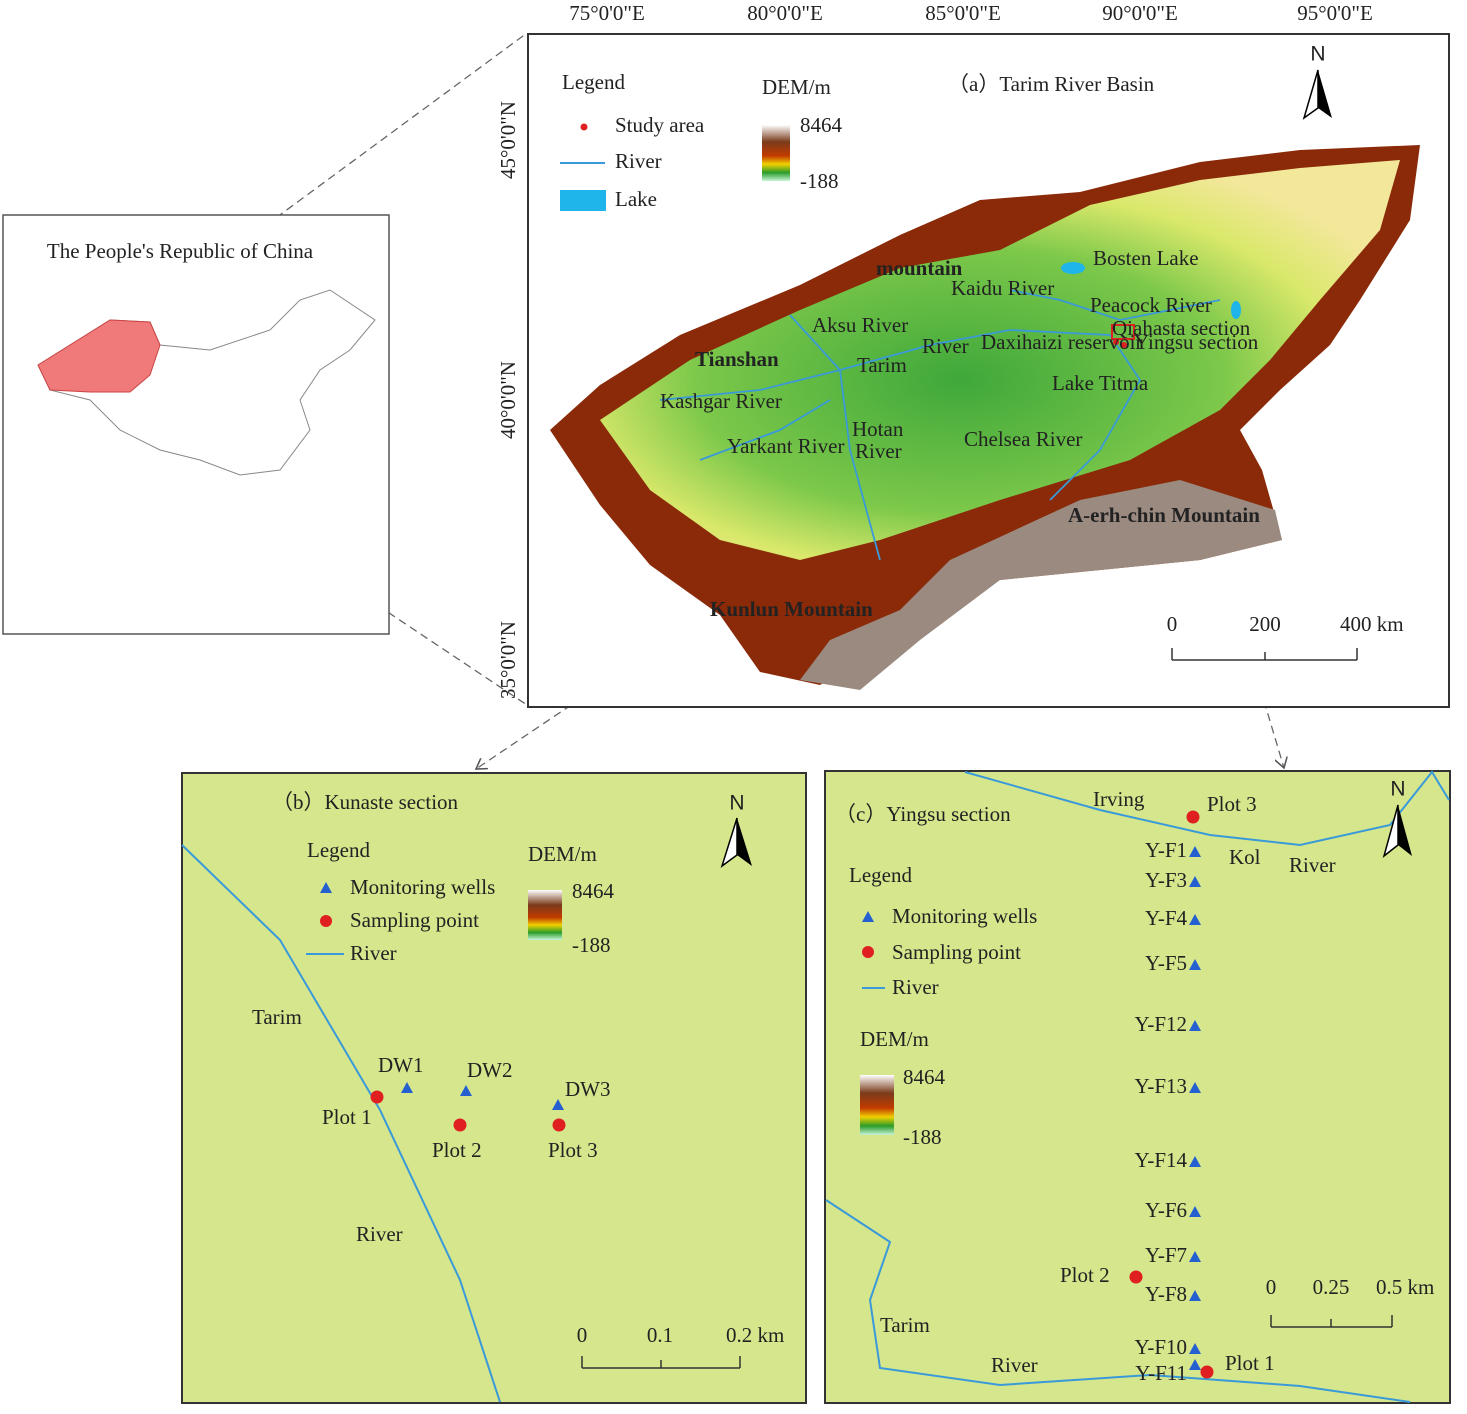 This screenshot has height=1414, width=1467. Describe the element at coordinates (791, 609) in the screenshot. I see `place-label: Kunlun Mountain` at that location.